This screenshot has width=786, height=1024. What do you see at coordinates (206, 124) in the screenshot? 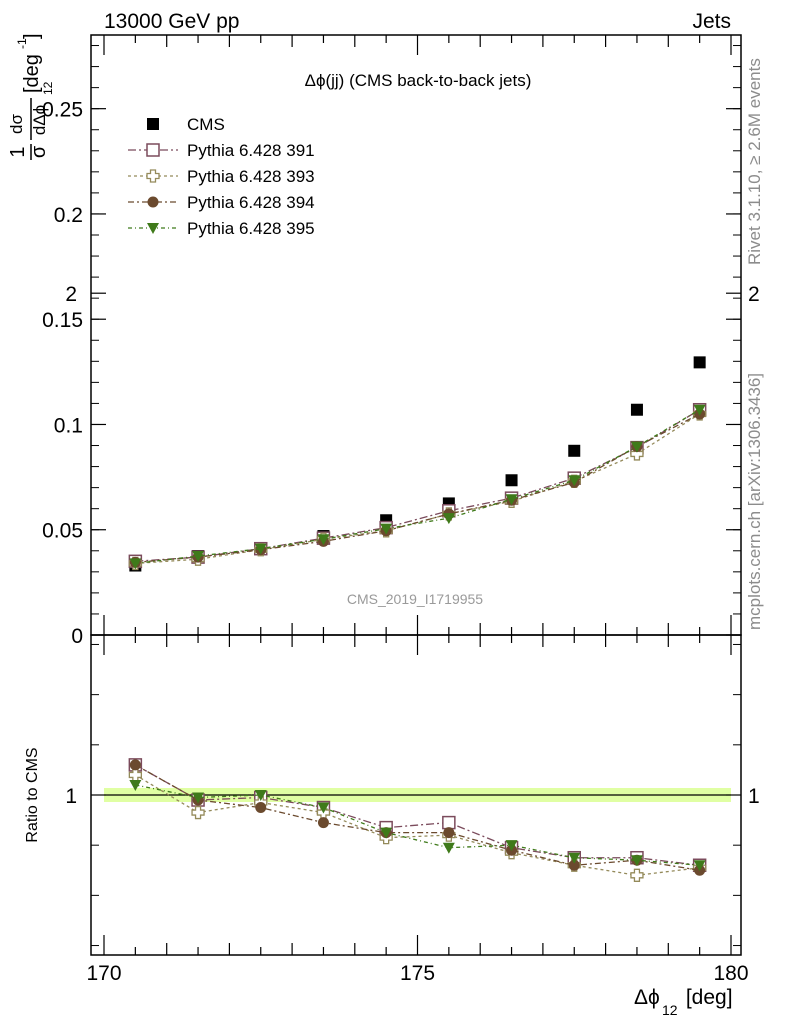
I see `legend-label: CMS` at bounding box center [206, 124].